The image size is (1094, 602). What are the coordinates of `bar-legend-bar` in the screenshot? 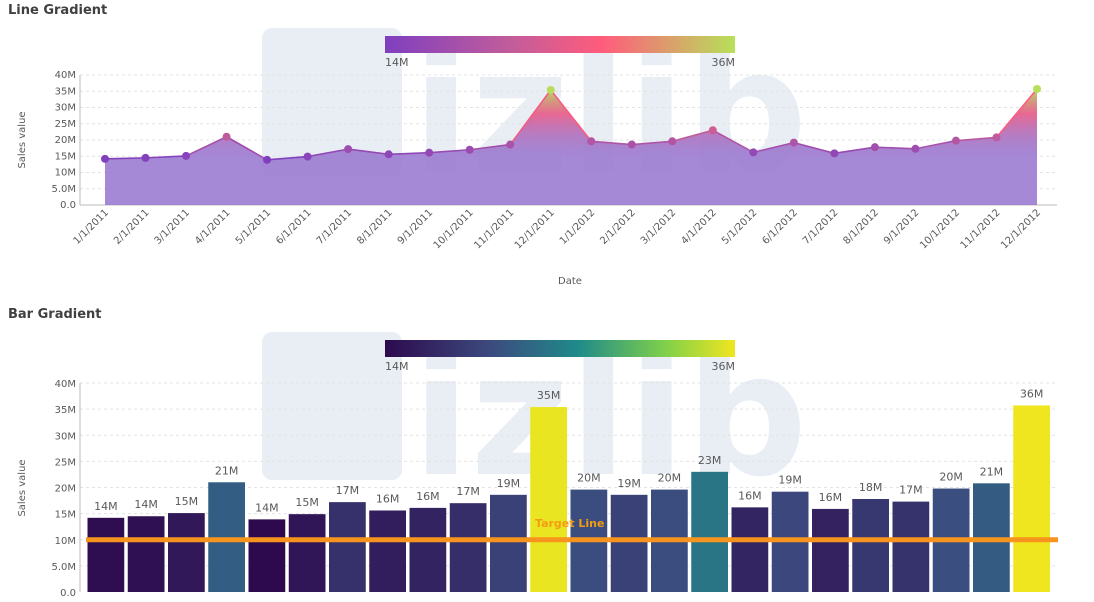 It's located at (560, 348).